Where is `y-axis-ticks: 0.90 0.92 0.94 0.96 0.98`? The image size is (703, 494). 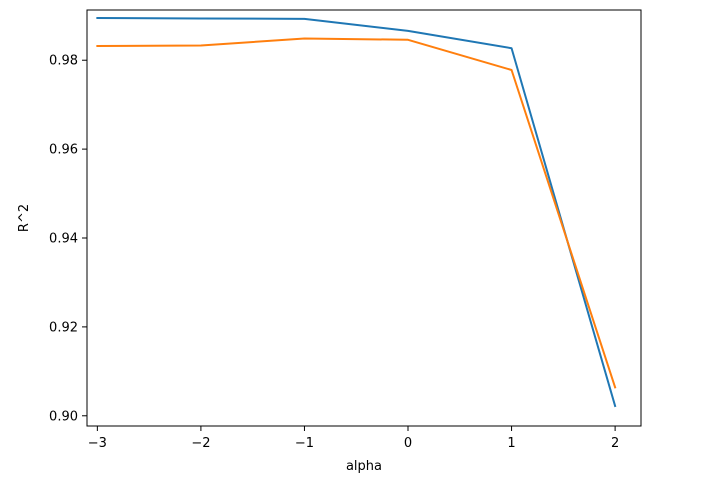 y-axis-ticks: 0.90 0.92 0.94 0.96 0.98 is located at coordinates (68, 239).